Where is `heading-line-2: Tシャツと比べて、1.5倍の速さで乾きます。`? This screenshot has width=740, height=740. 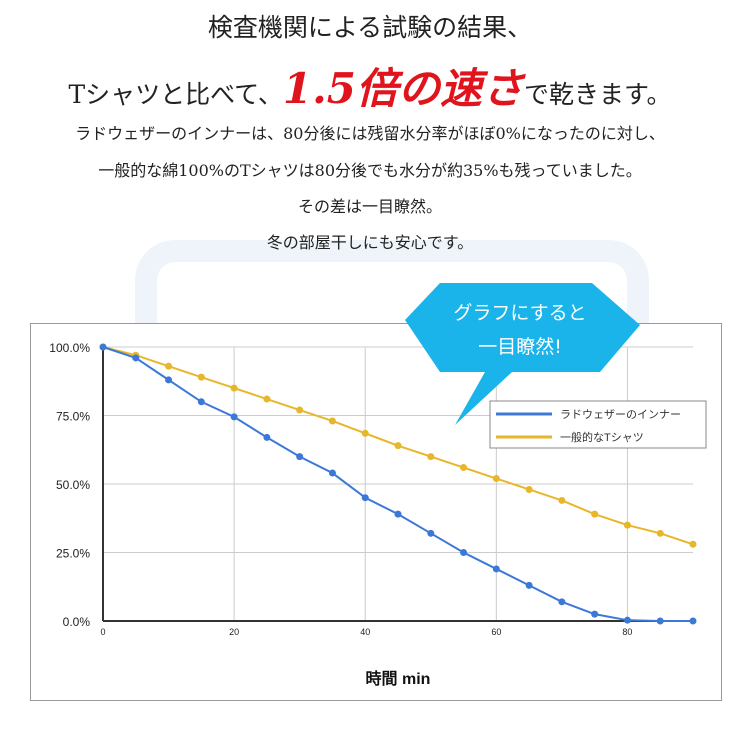
heading-line-2: Tシャツと比べて、1.5倍の速さで乾きます。 is located at coordinates (370, 85).